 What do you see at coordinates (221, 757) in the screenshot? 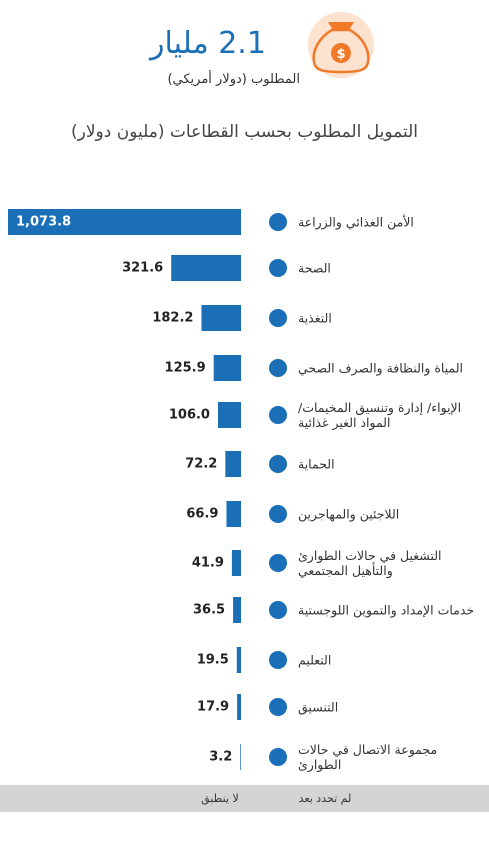
I see `value-label: 3.2` at bounding box center [221, 757].